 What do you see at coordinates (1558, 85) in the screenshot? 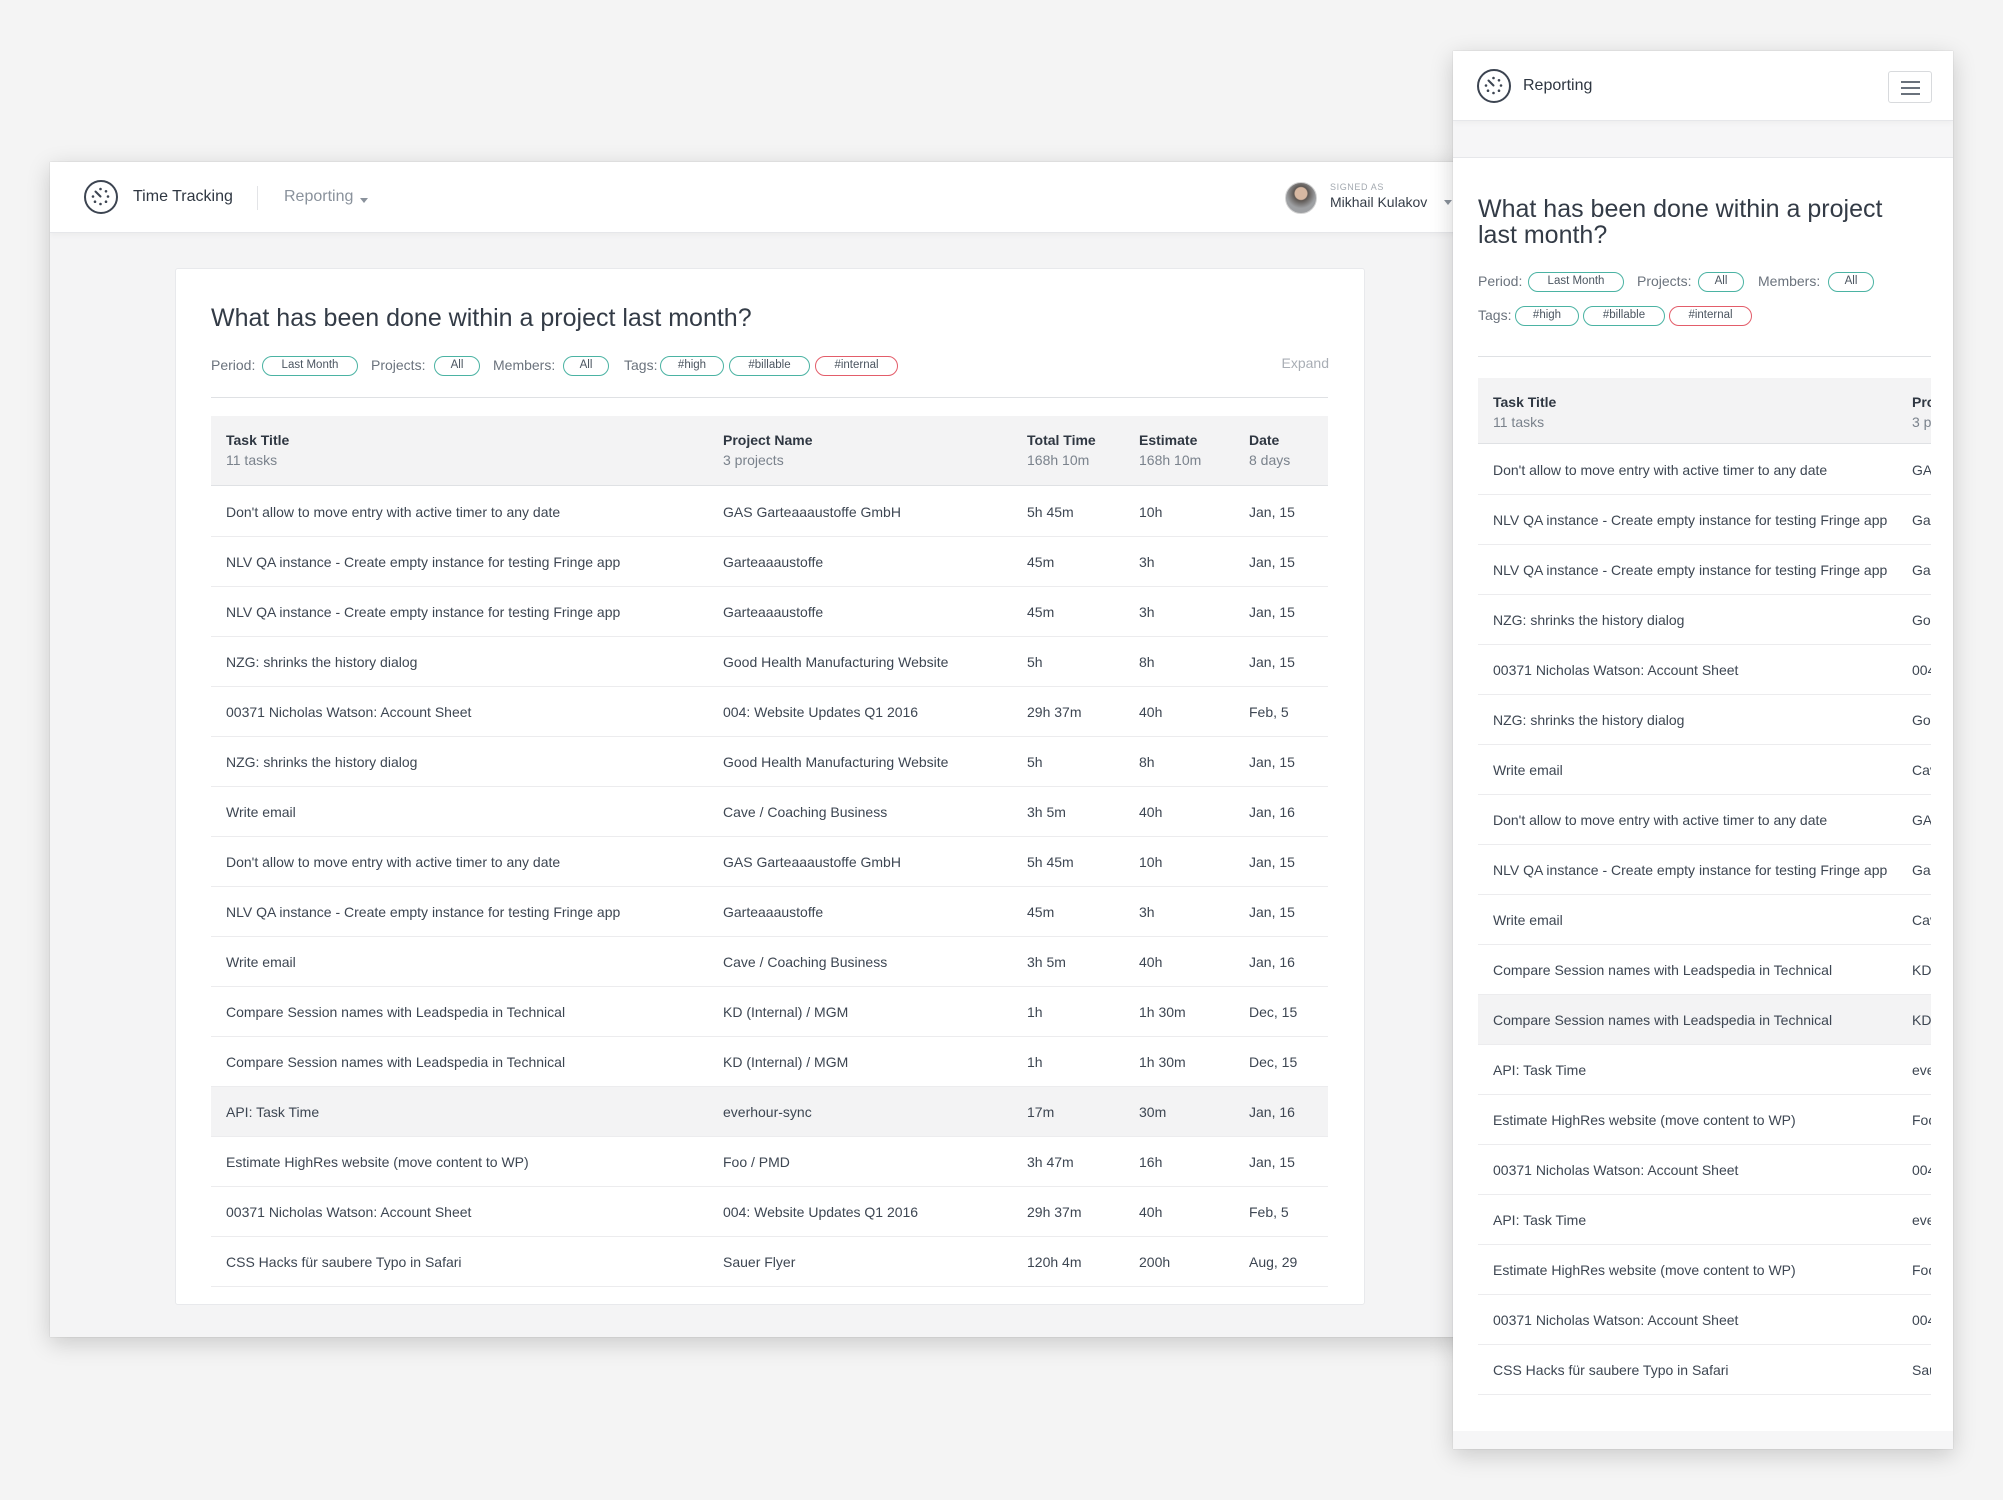
I see `app-title: Reporting` at bounding box center [1558, 85].